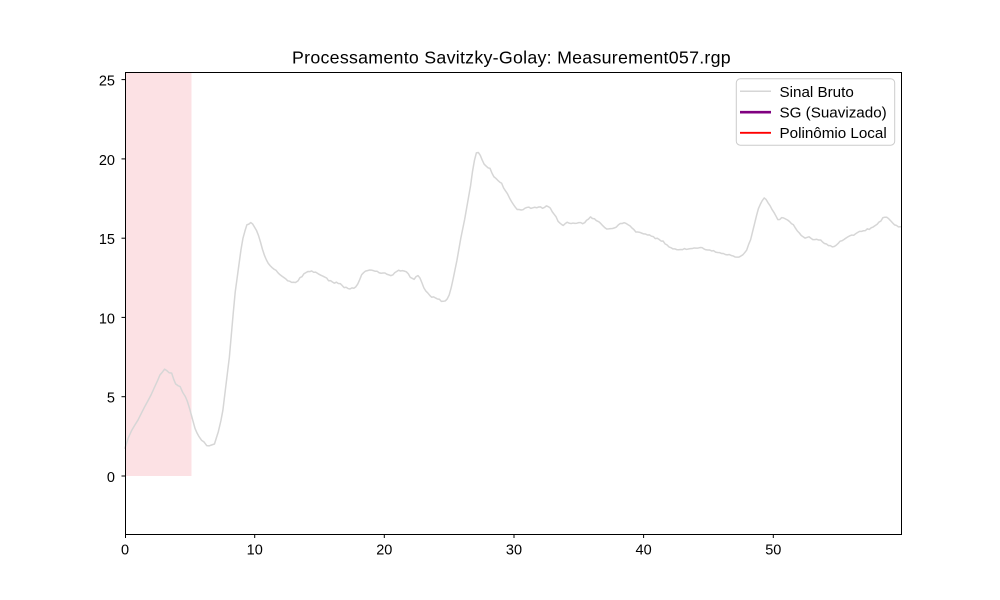 The height and width of the screenshot is (600, 1000). Describe the element at coordinates (817, 92) in the screenshot. I see `svg-text: Sinal Bruto` at that location.